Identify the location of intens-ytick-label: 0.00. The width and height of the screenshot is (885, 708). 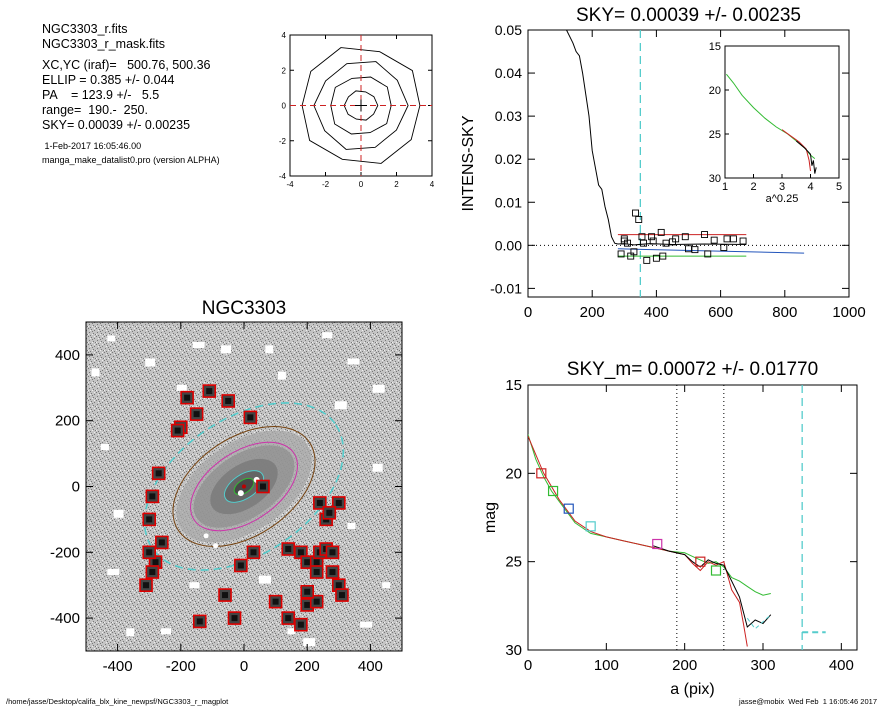
(508, 245).